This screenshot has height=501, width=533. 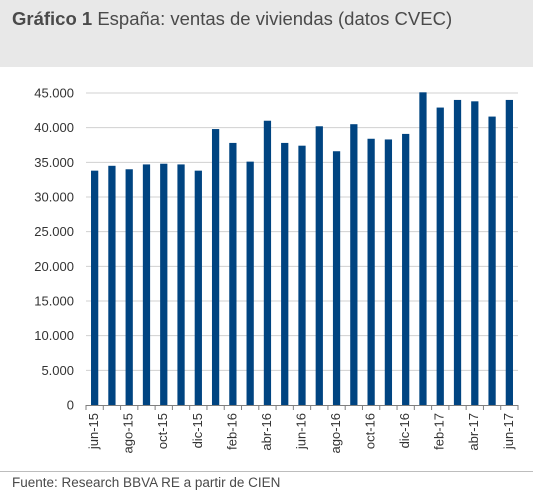 What do you see at coordinates (404, 430) in the screenshot?
I see `x-tick-label: dic-16` at bounding box center [404, 430].